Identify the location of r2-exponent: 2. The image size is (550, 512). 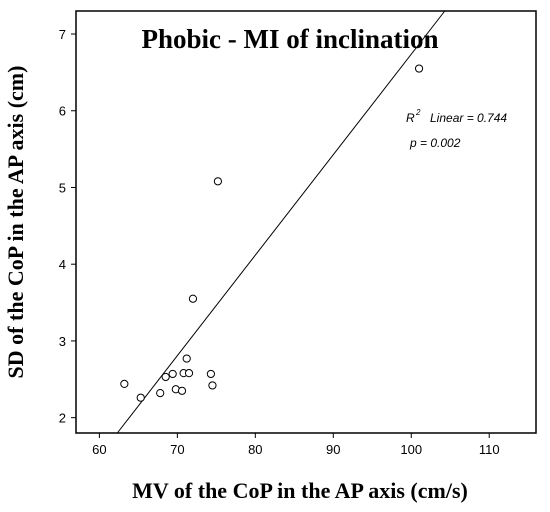
(418, 112).